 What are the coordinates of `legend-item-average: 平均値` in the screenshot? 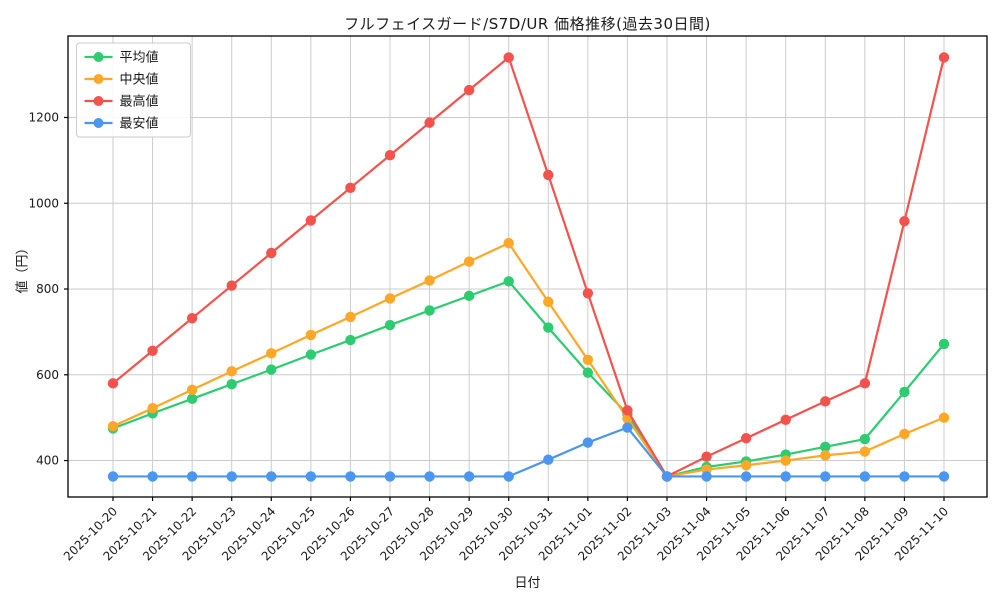 It's located at (121, 58).